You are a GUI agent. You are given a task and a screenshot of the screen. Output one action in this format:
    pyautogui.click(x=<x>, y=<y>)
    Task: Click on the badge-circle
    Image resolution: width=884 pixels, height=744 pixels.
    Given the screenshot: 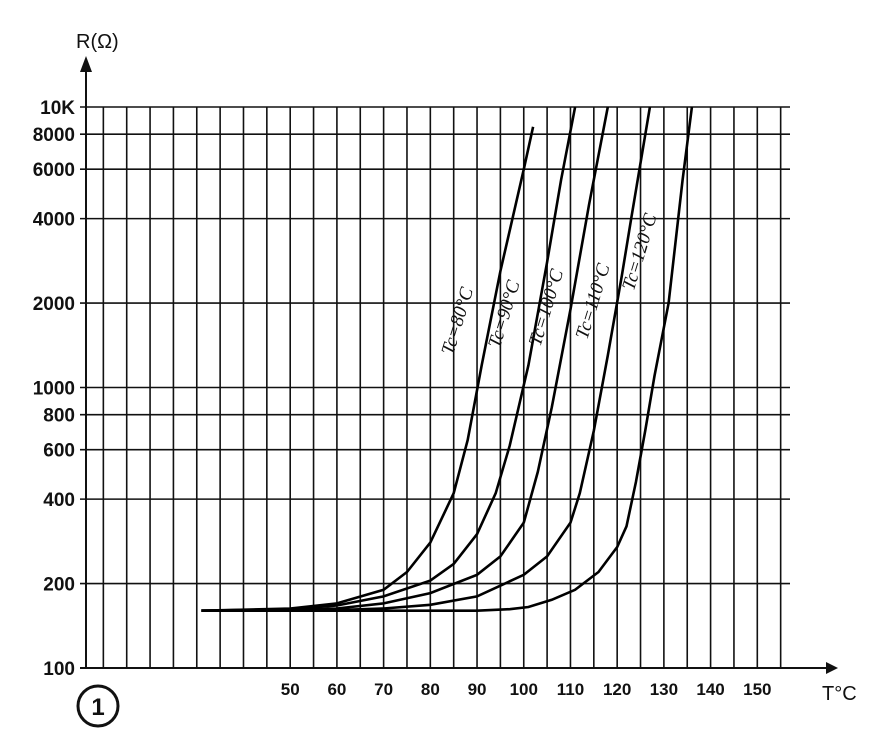 What is the action you would take?
    pyautogui.click(x=98, y=706)
    